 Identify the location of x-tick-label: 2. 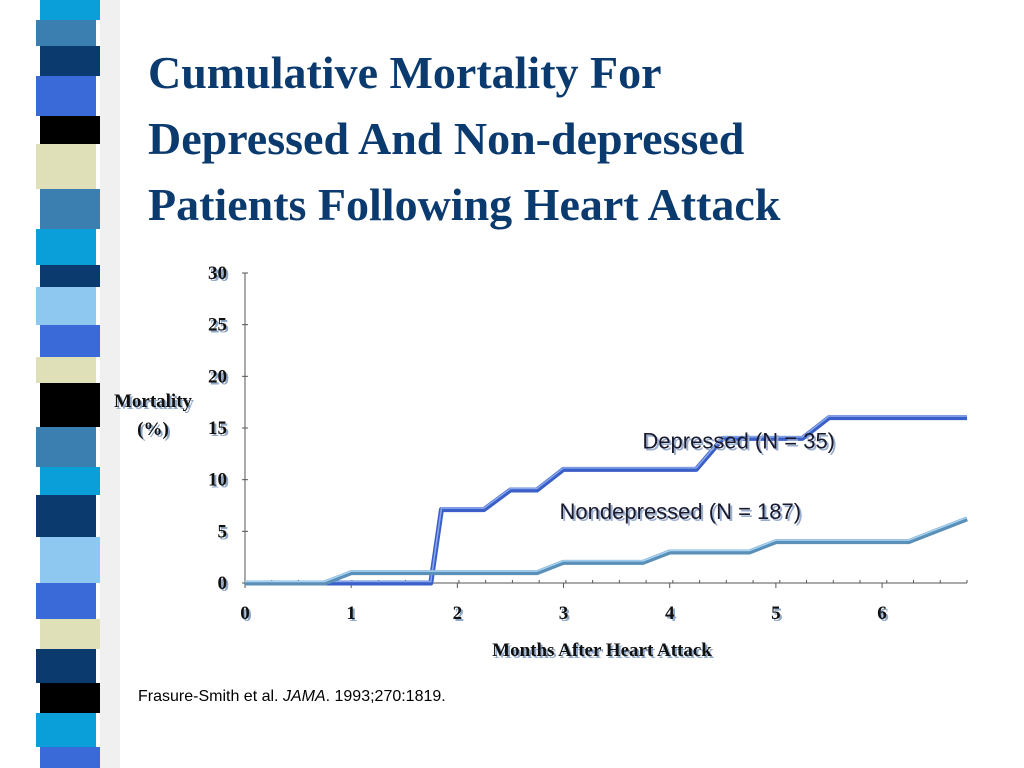
(458, 613).